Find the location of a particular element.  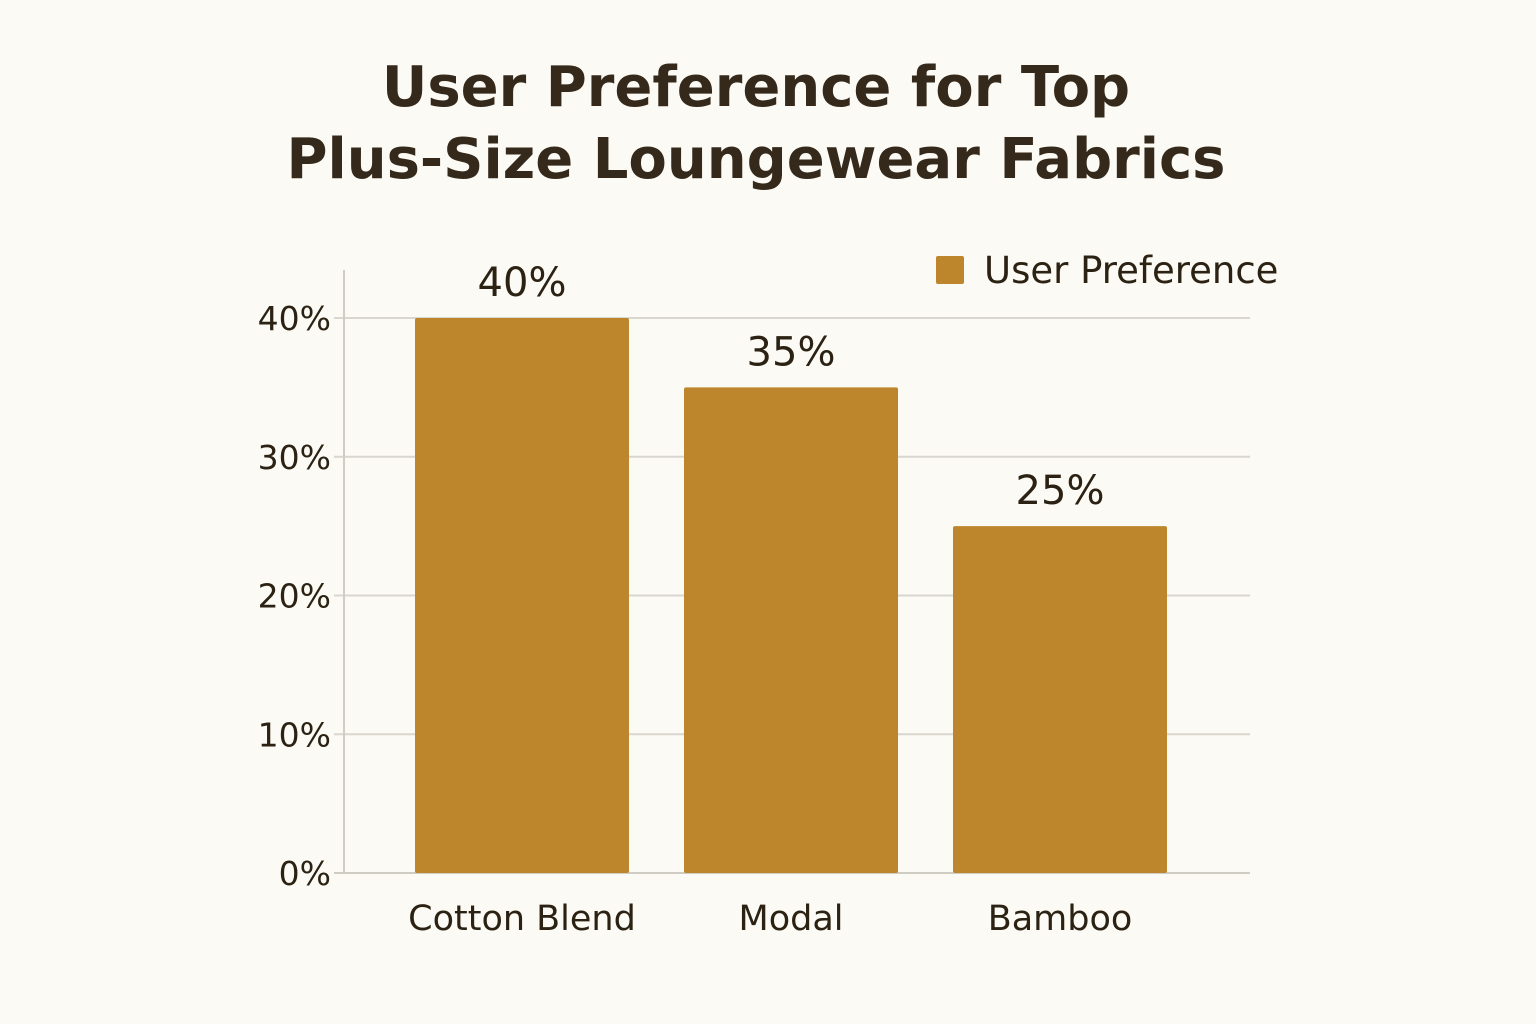

x-tick-label: Cotton Blend is located at coordinates (522, 919).